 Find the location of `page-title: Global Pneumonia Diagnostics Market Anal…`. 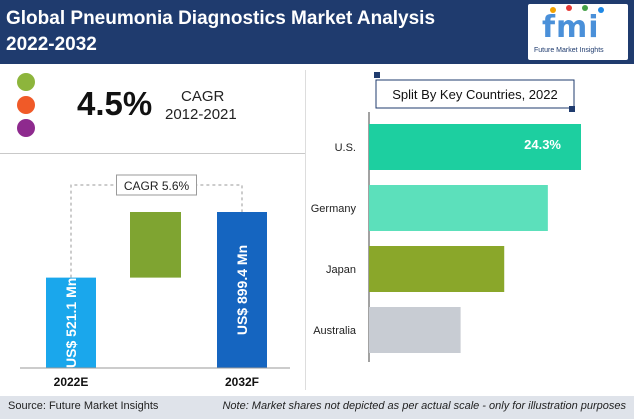

page-title: Global Pneumonia Diagnostics Market Anal… is located at coordinates (221, 18).